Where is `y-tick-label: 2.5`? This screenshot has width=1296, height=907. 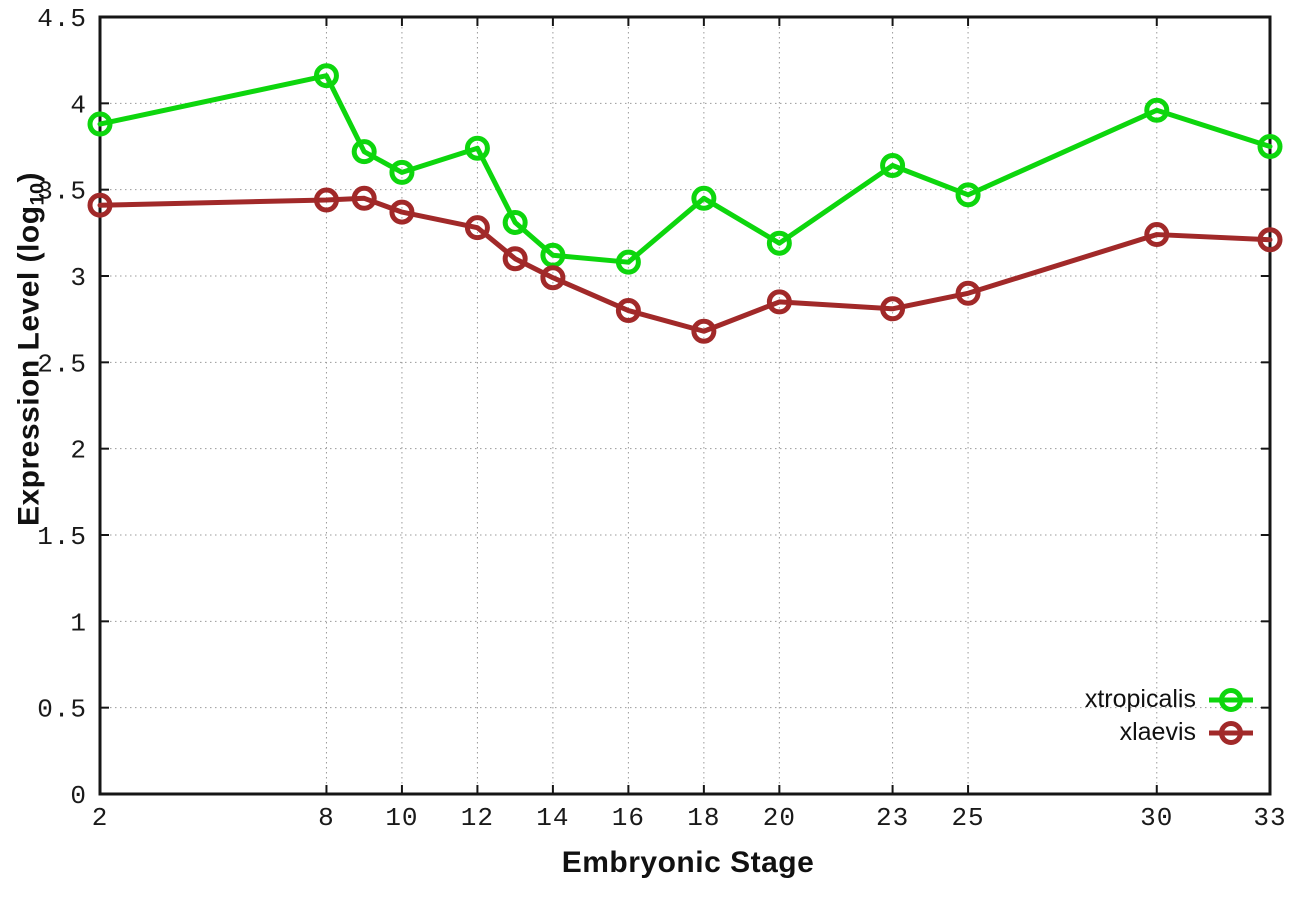 y-tick-label: 2.5 is located at coordinates (62, 364).